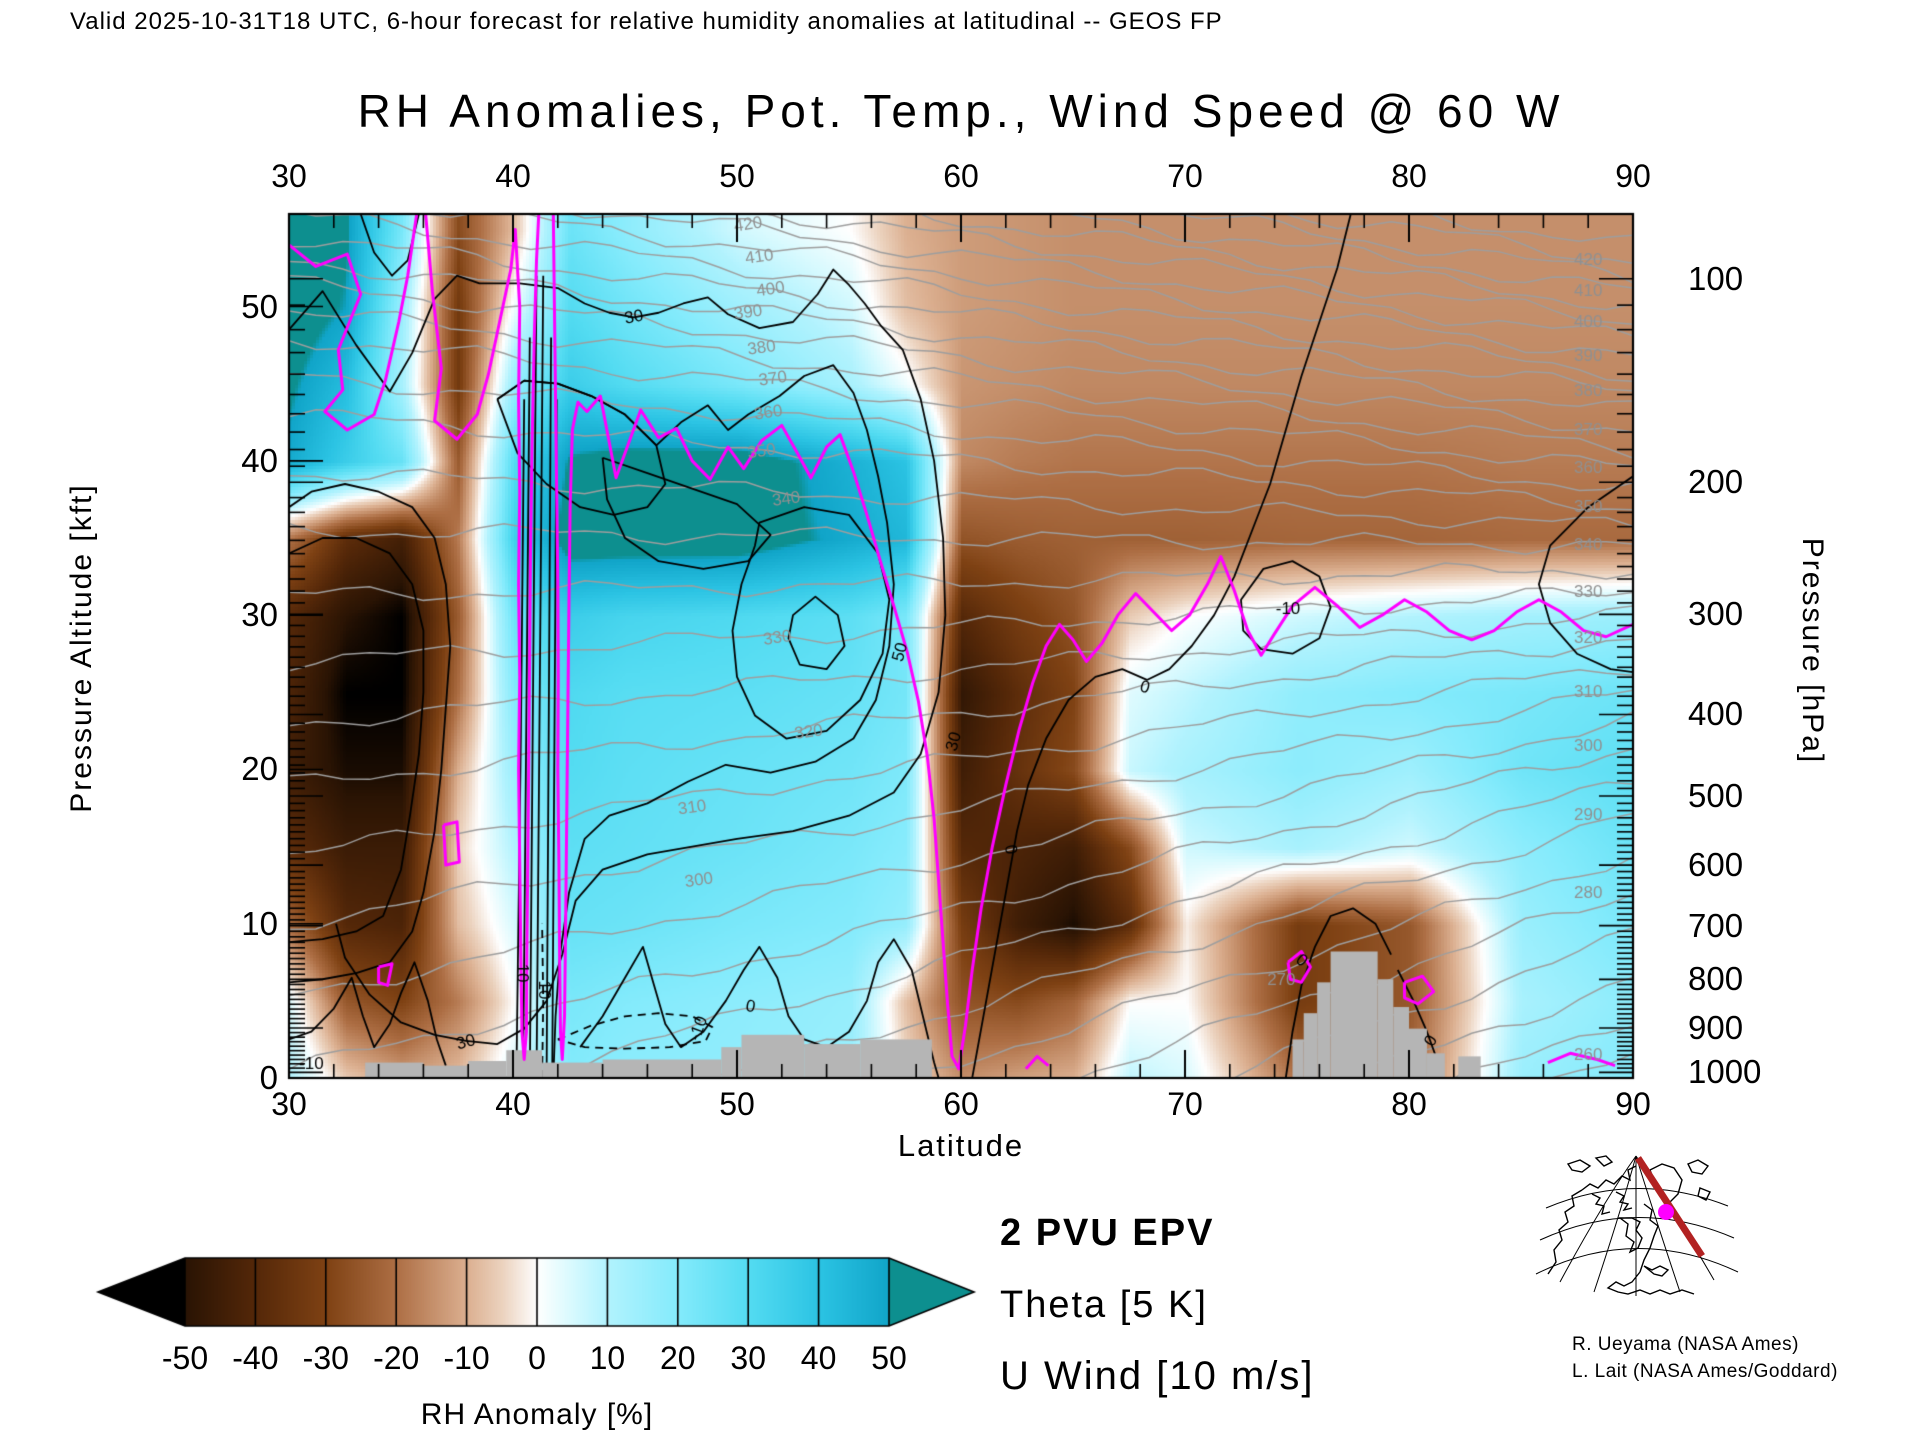 The height and width of the screenshot is (1440, 1920). What do you see at coordinates (513, 176) in the screenshot?
I see `top-lat-tick-40: 40` at bounding box center [513, 176].